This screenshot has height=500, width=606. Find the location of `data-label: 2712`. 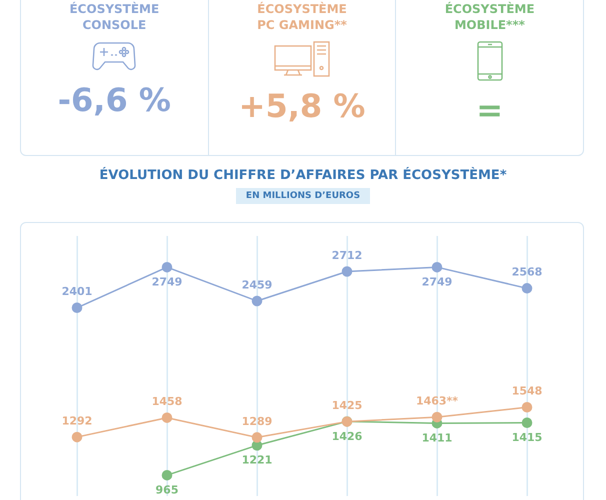

data-label: 2712 is located at coordinates (347, 255).